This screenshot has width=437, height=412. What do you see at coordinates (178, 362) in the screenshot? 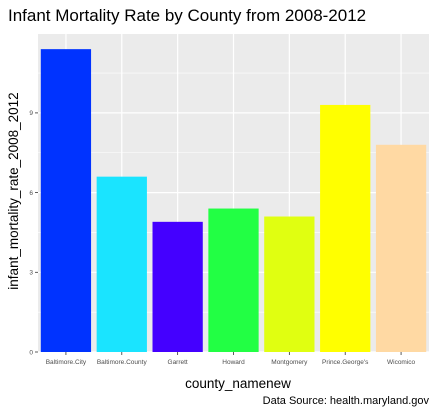
I see `x-tick-label: Garrett` at bounding box center [178, 362].